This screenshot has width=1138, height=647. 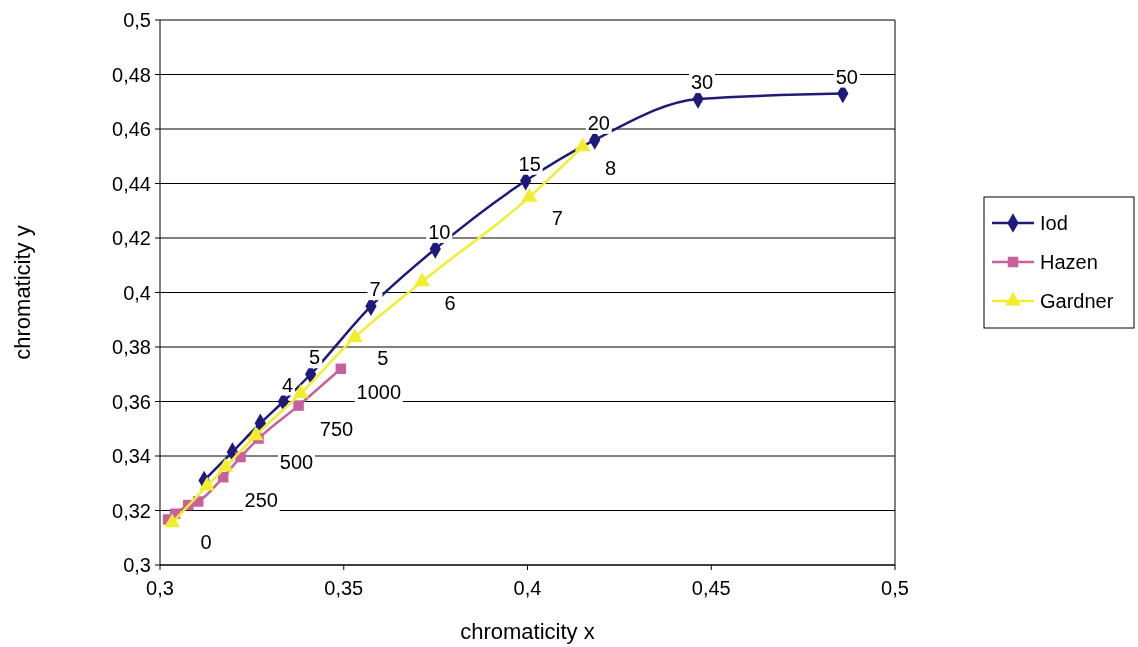 What do you see at coordinates (137, 20) in the screenshot?
I see `y-tick-label: 0,5` at bounding box center [137, 20].